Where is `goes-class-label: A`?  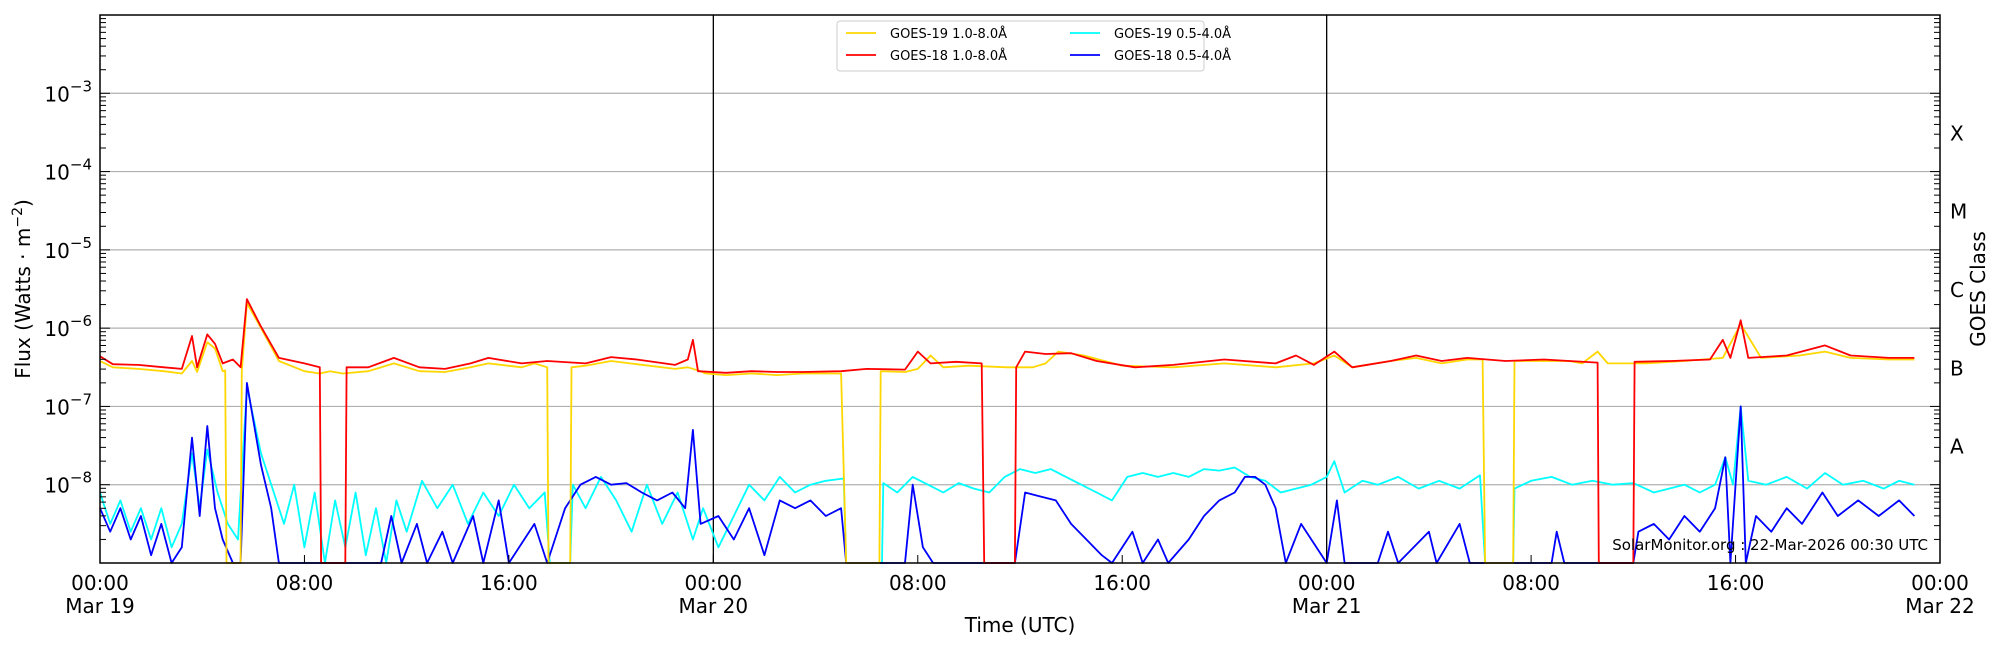
goes-class-label: A is located at coordinates (1957, 447).